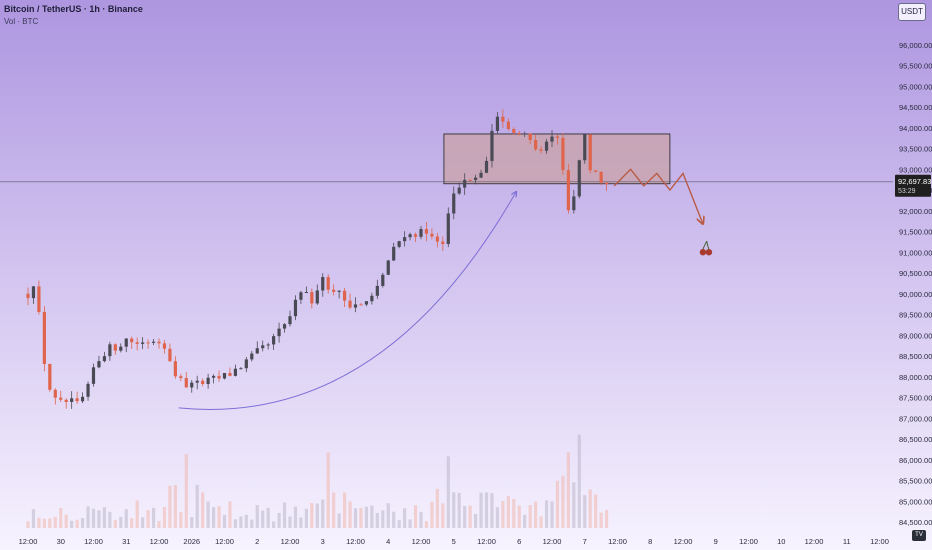  I want to click on volume-layer, so click(317, 481).